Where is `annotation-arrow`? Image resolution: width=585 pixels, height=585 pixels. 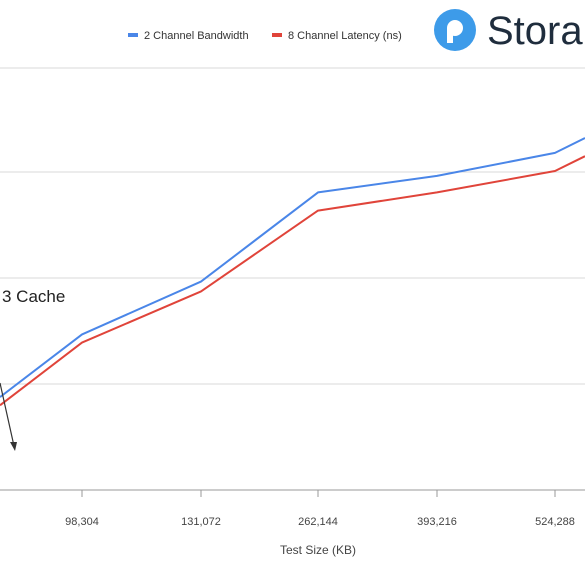 annotation-arrow is located at coordinates (8, 416).